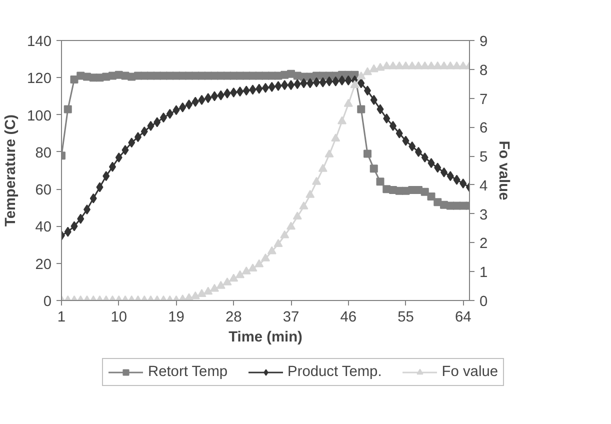 This screenshot has height=424, width=611. What do you see at coordinates (119, 318) in the screenshot?
I see `x-tick-label: 10` at bounding box center [119, 318].